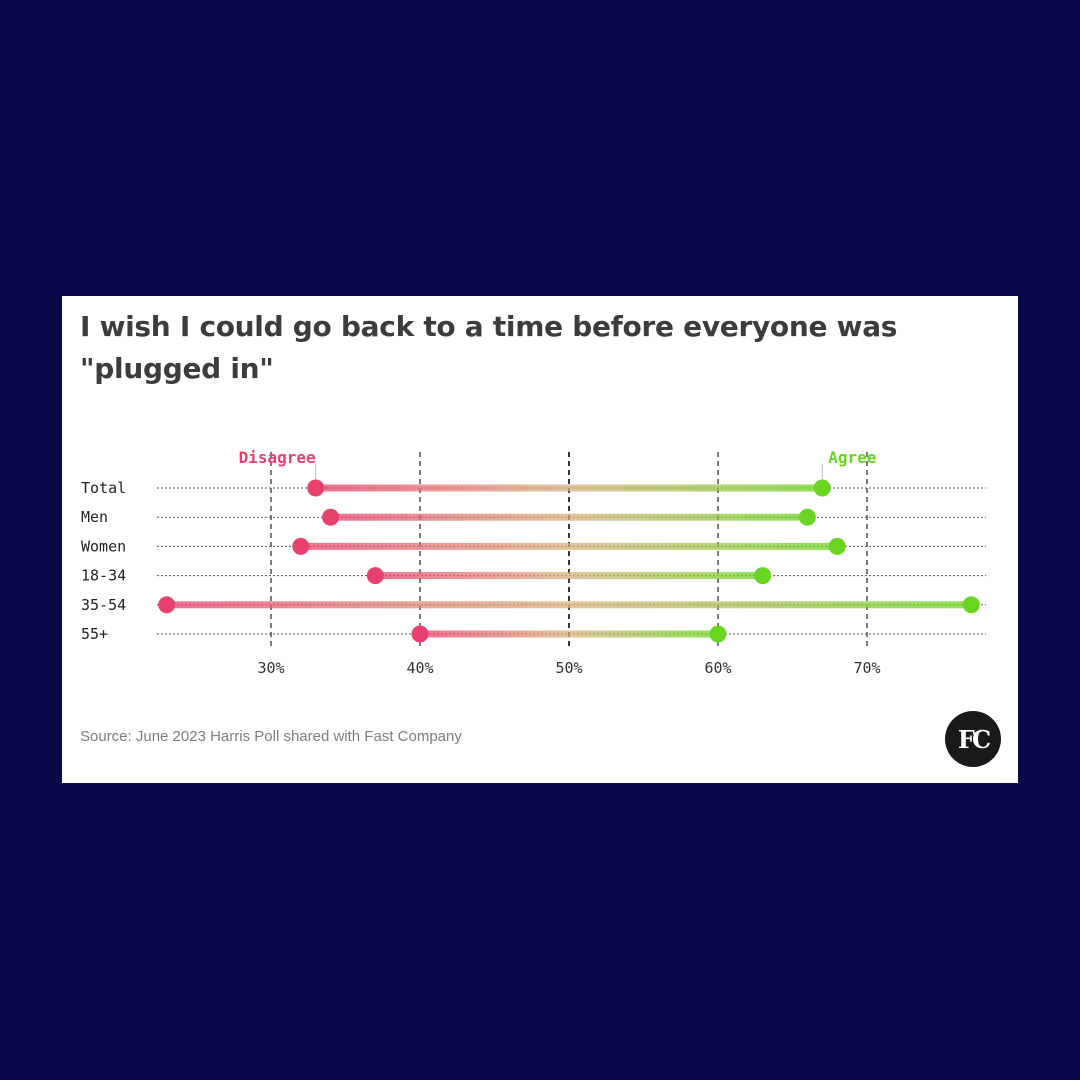  I want to click on category-label: 35-54, so click(103, 605).